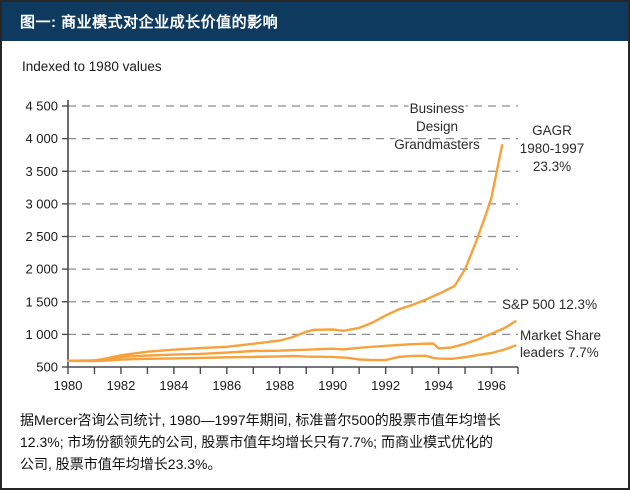 This screenshot has height=490, width=630. I want to click on x-tick-label: 1994, so click(438, 385).